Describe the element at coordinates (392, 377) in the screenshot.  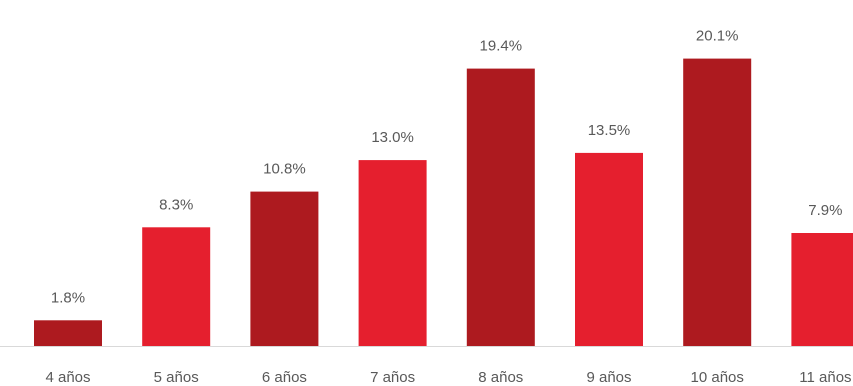
I see `x-tick-label-4: 7 años` at that location.